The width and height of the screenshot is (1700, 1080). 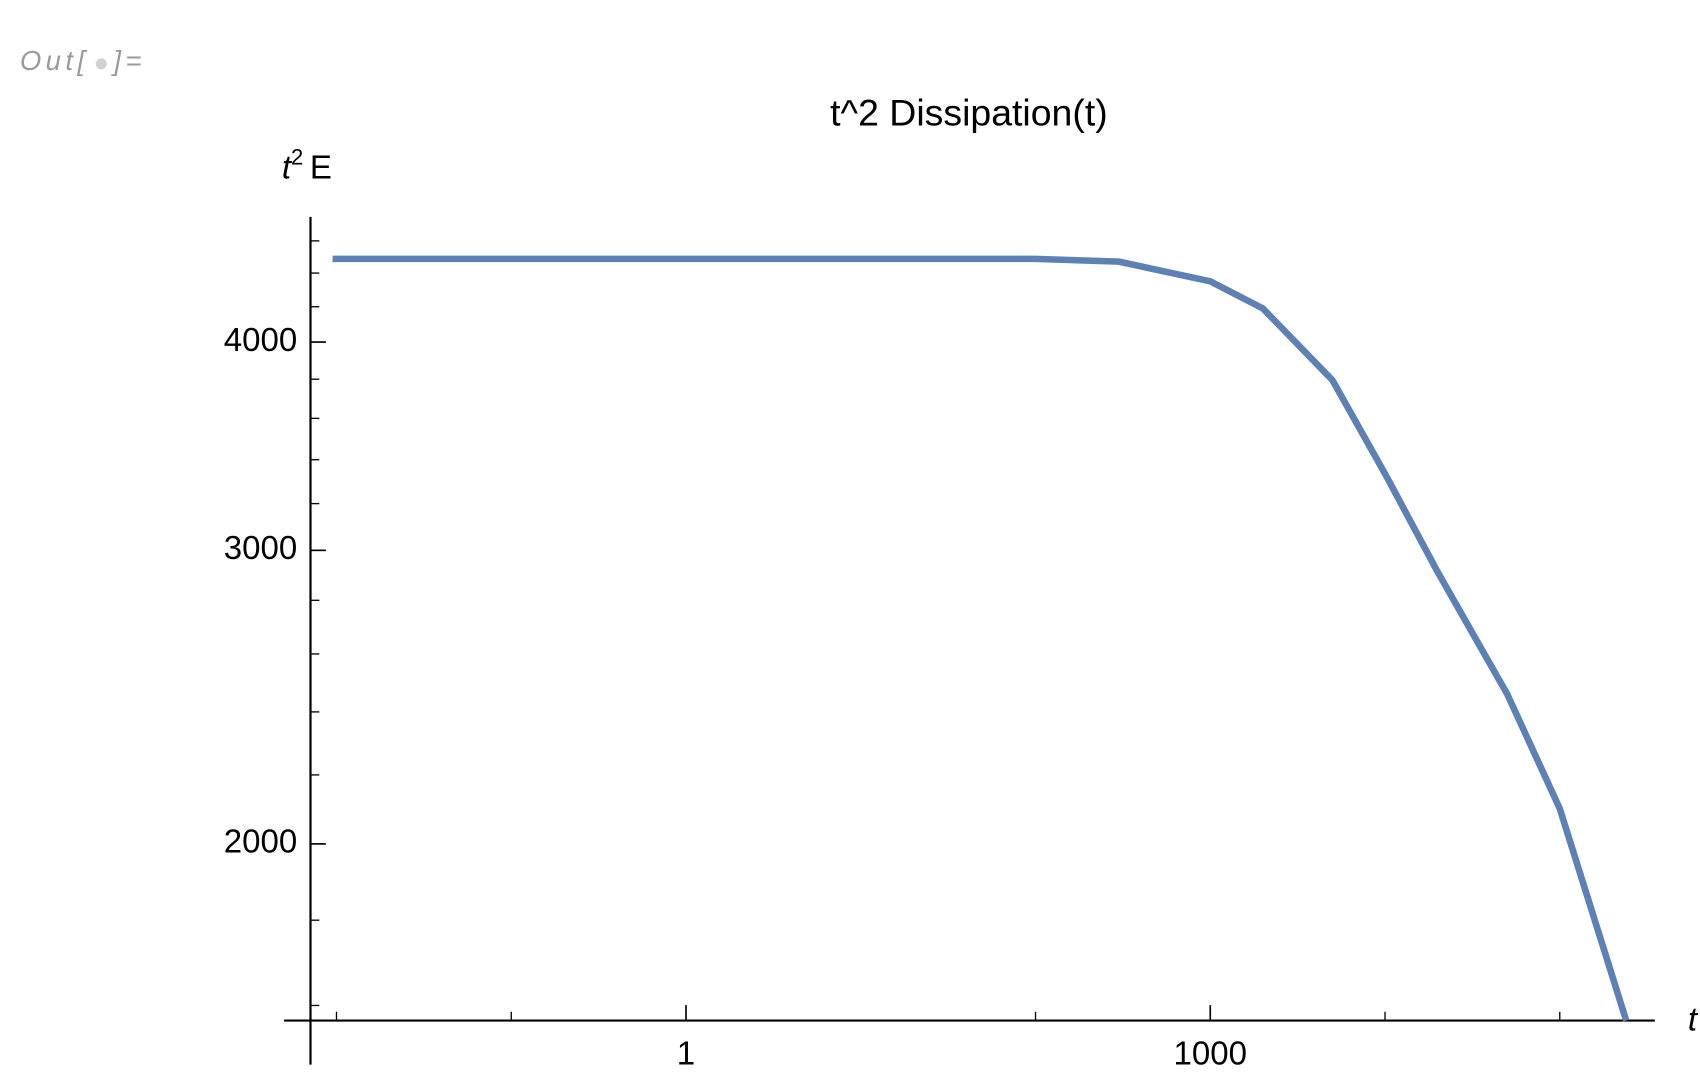 What do you see at coordinates (1693, 1018) in the screenshot?
I see `x-axis-label: t` at bounding box center [1693, 1018].